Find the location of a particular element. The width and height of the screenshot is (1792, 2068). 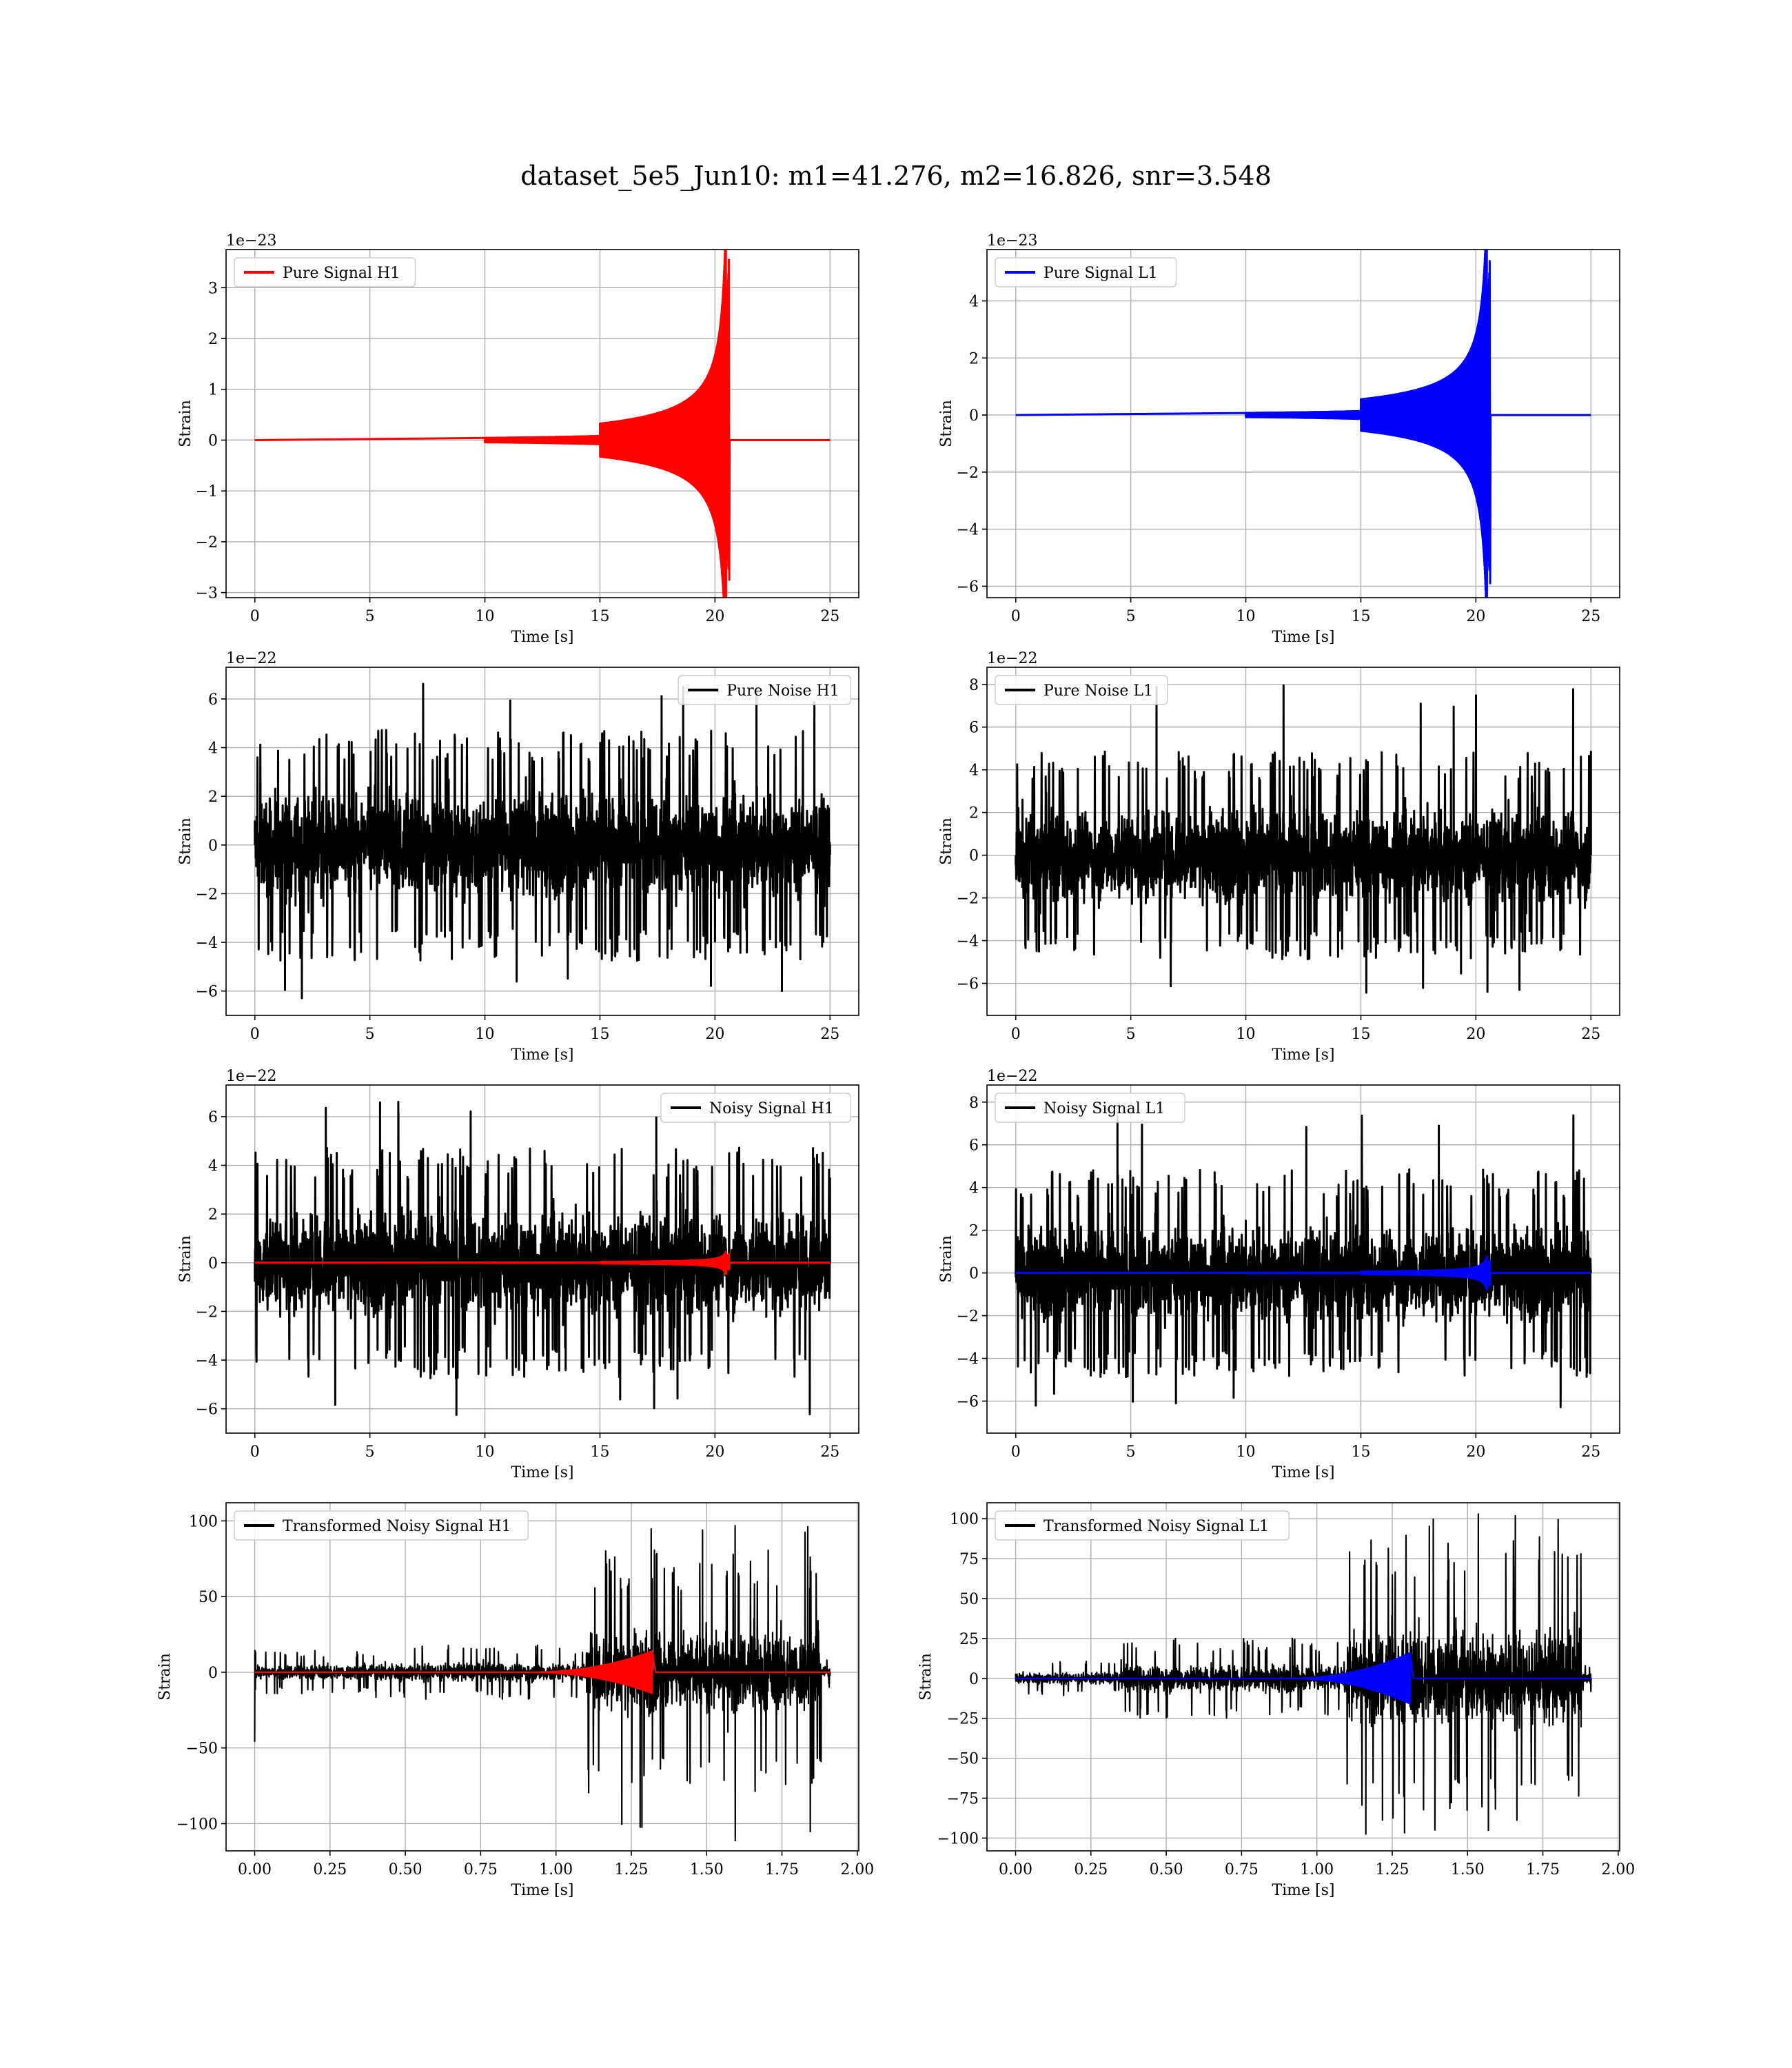

legend: Transformed Noisy Signal H1 is located at coordinates (381, 1526).